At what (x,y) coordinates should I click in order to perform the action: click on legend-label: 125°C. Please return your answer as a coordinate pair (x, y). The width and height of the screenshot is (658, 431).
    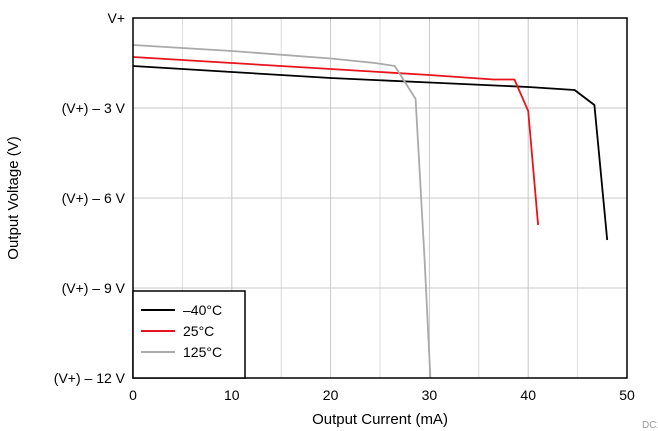
    Looking at the image, I should click on (202, 352).